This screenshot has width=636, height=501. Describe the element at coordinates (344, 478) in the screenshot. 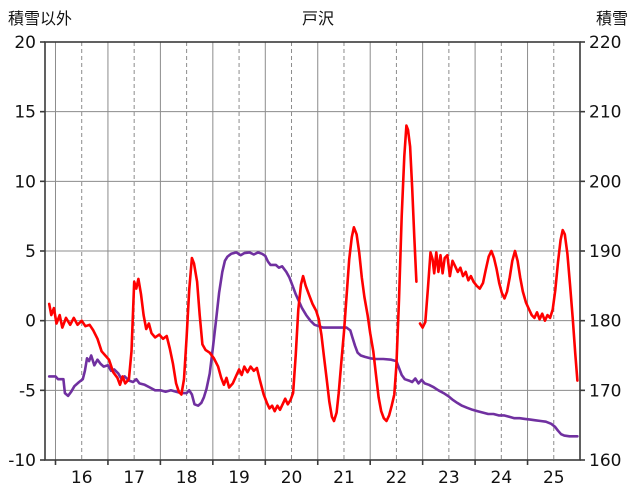

I see `x-tick-label: 21` at that location.